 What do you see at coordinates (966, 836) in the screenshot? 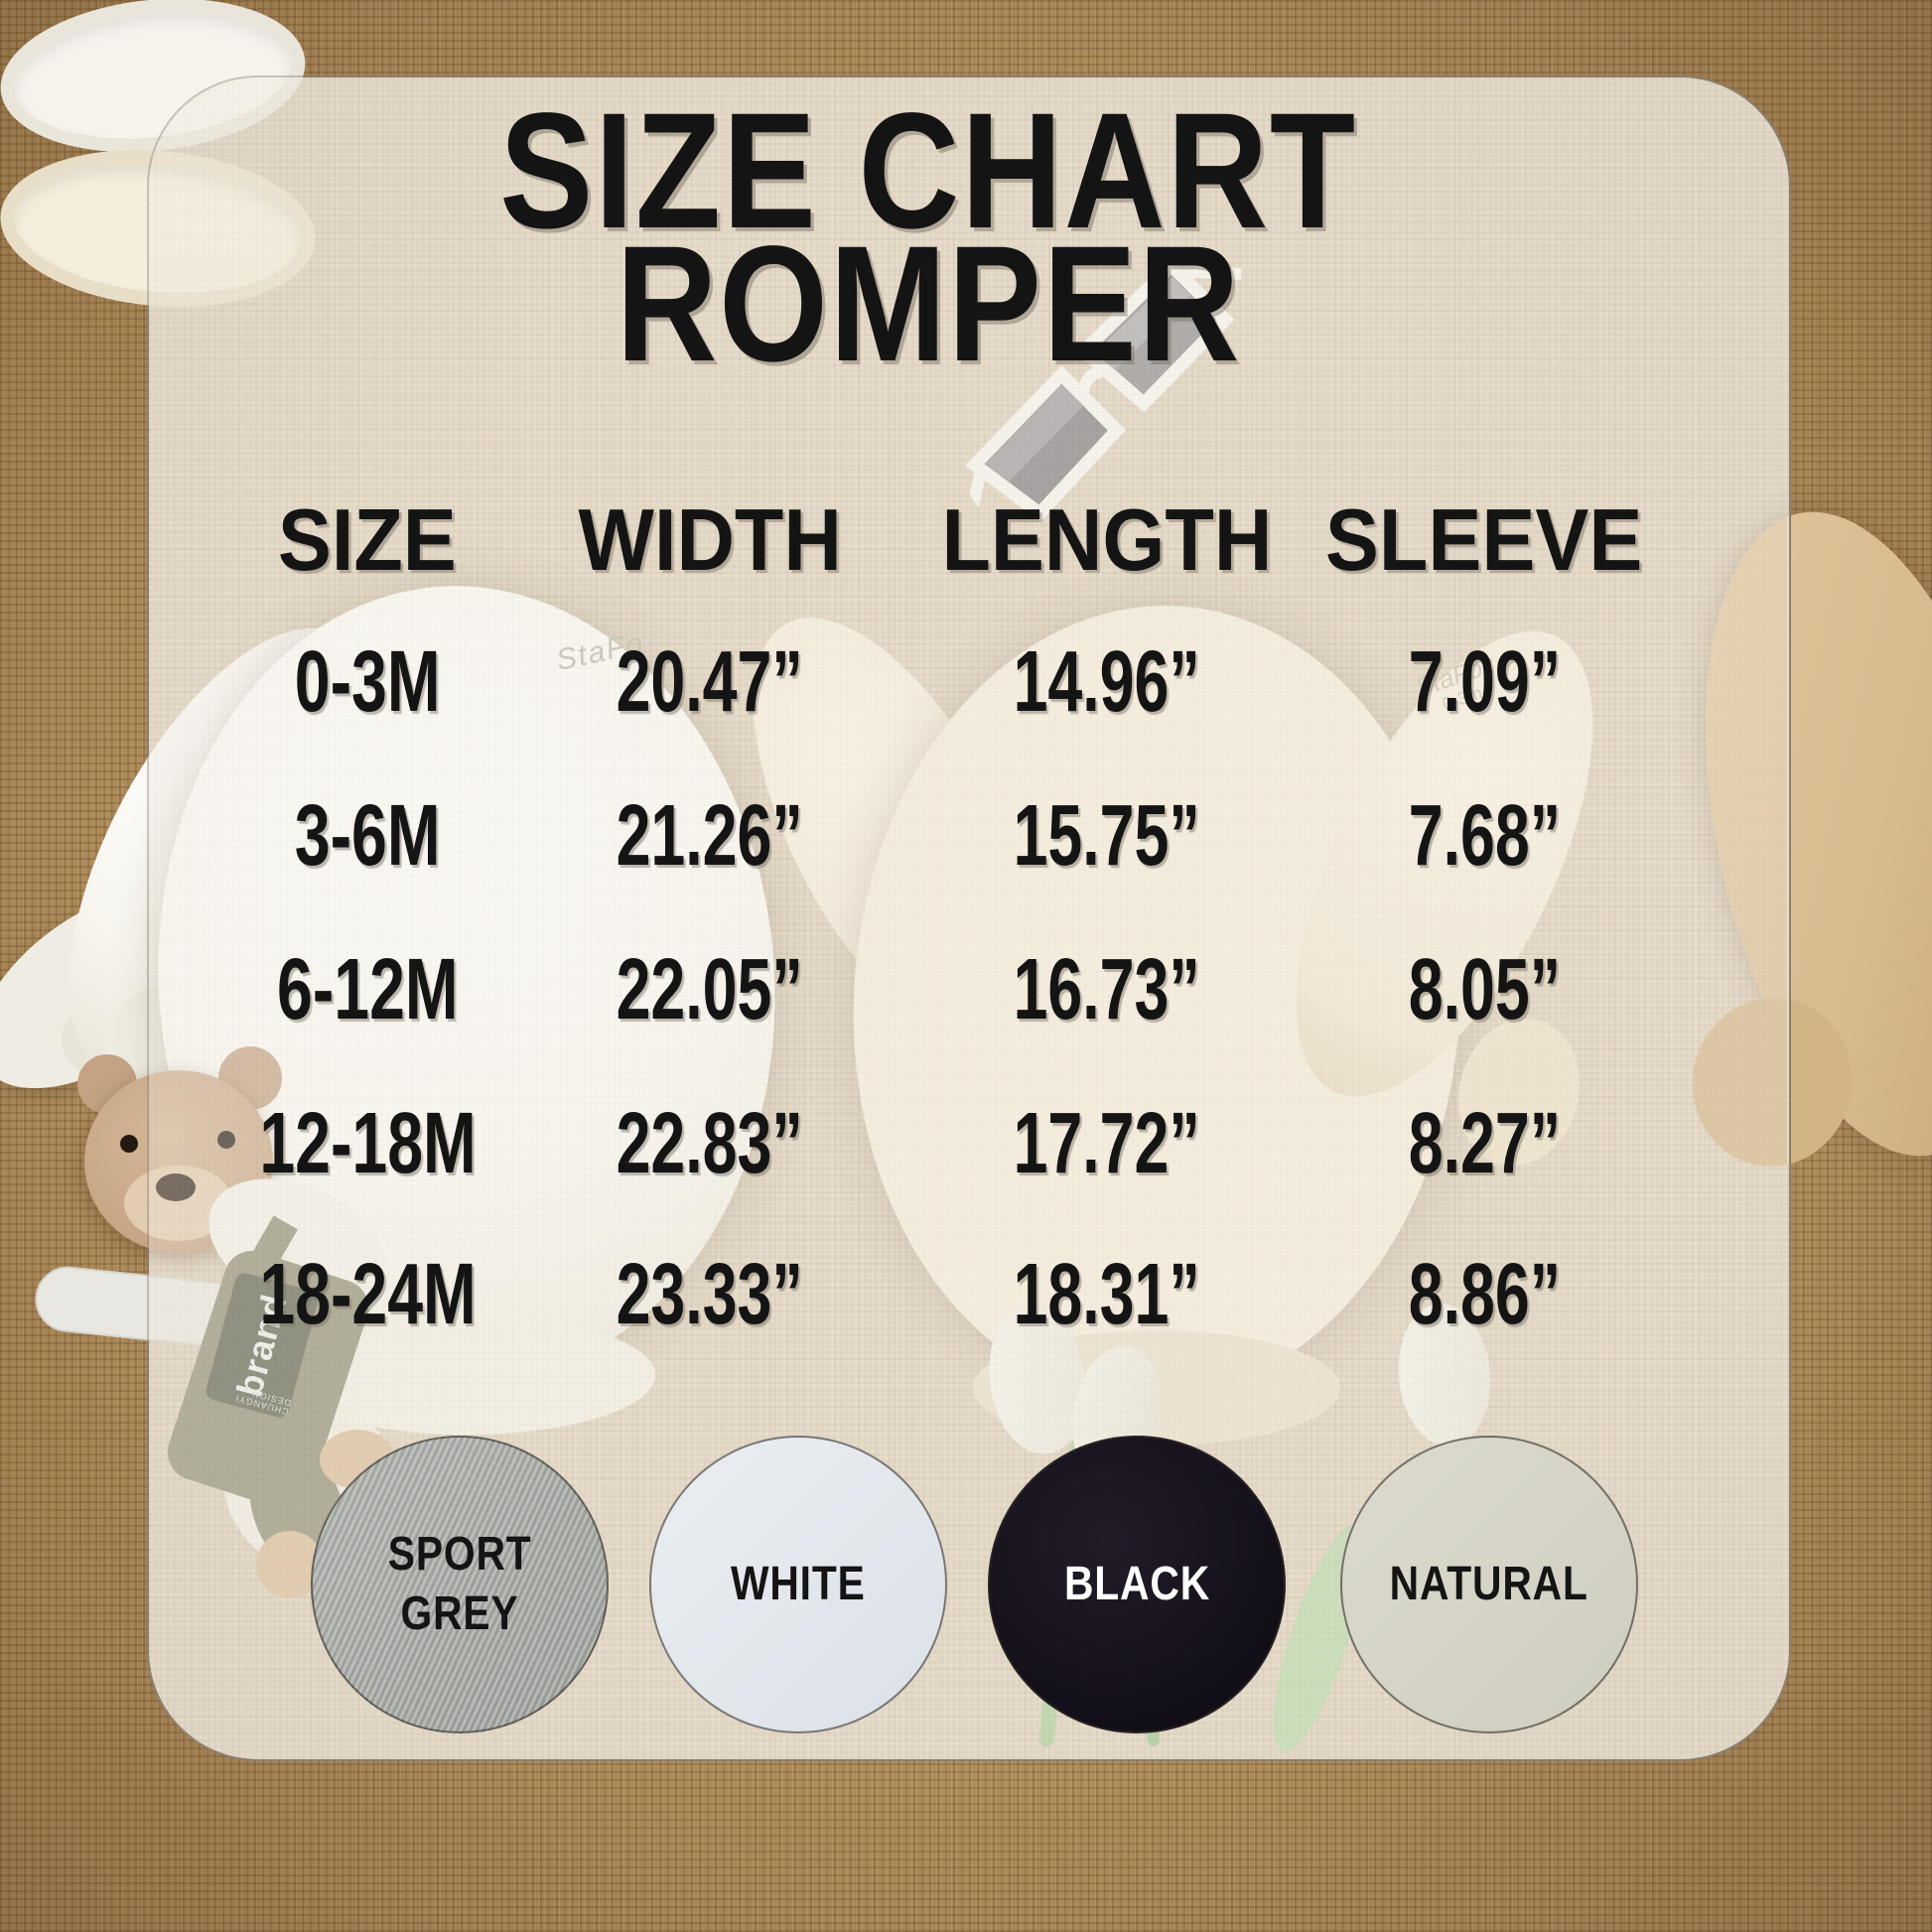
I see `table-row: 3-6M 21.26” 15.75” 7.68”` at bounding box center [966, 836].